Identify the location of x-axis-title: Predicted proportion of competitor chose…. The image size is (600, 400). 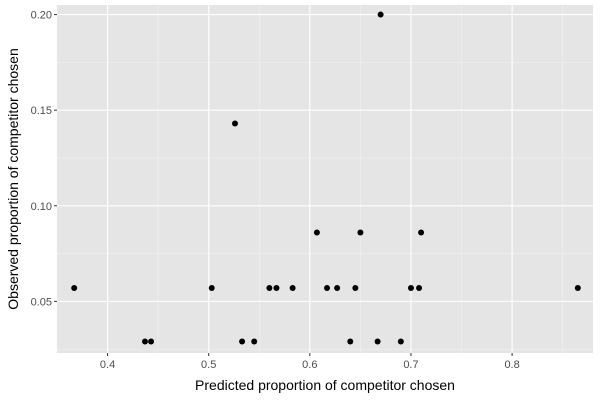
(325, 385).